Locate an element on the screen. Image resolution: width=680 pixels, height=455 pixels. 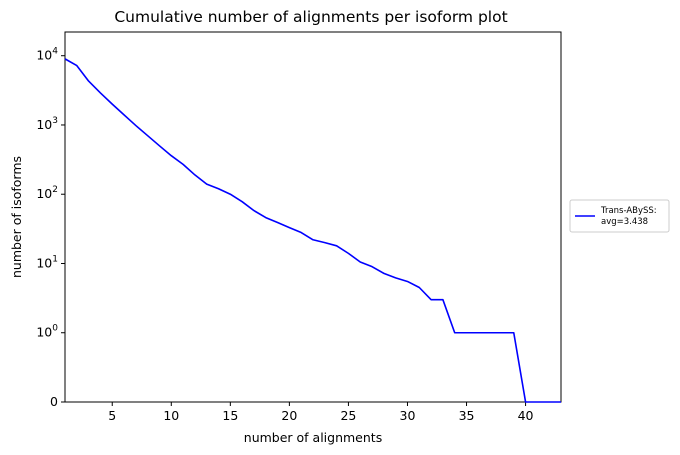
x-axis-label: number of alignments is located at coordinates (313, 437).